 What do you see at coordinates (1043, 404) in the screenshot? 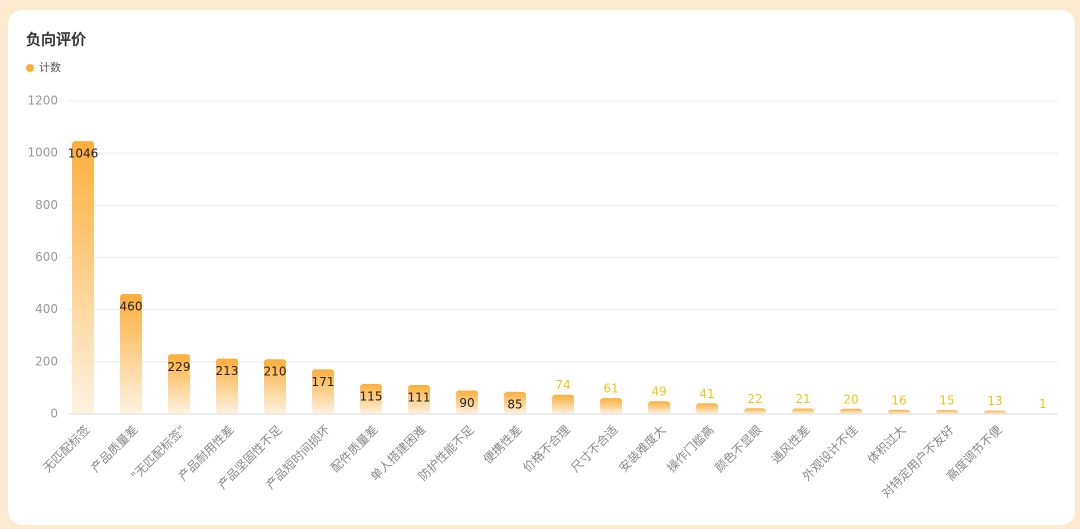
I see `value-label: 1` at bounding box center [1043, 404].